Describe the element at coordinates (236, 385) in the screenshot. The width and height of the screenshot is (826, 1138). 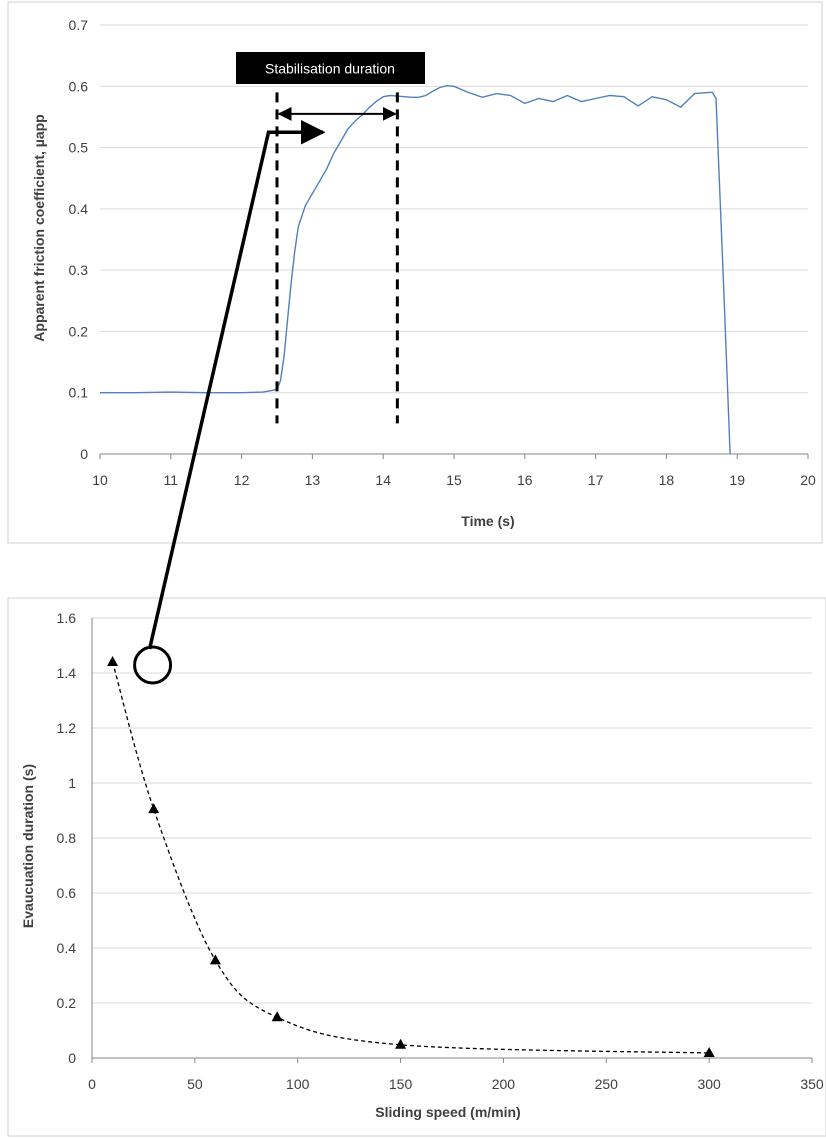
I see `connector-line` at that location.